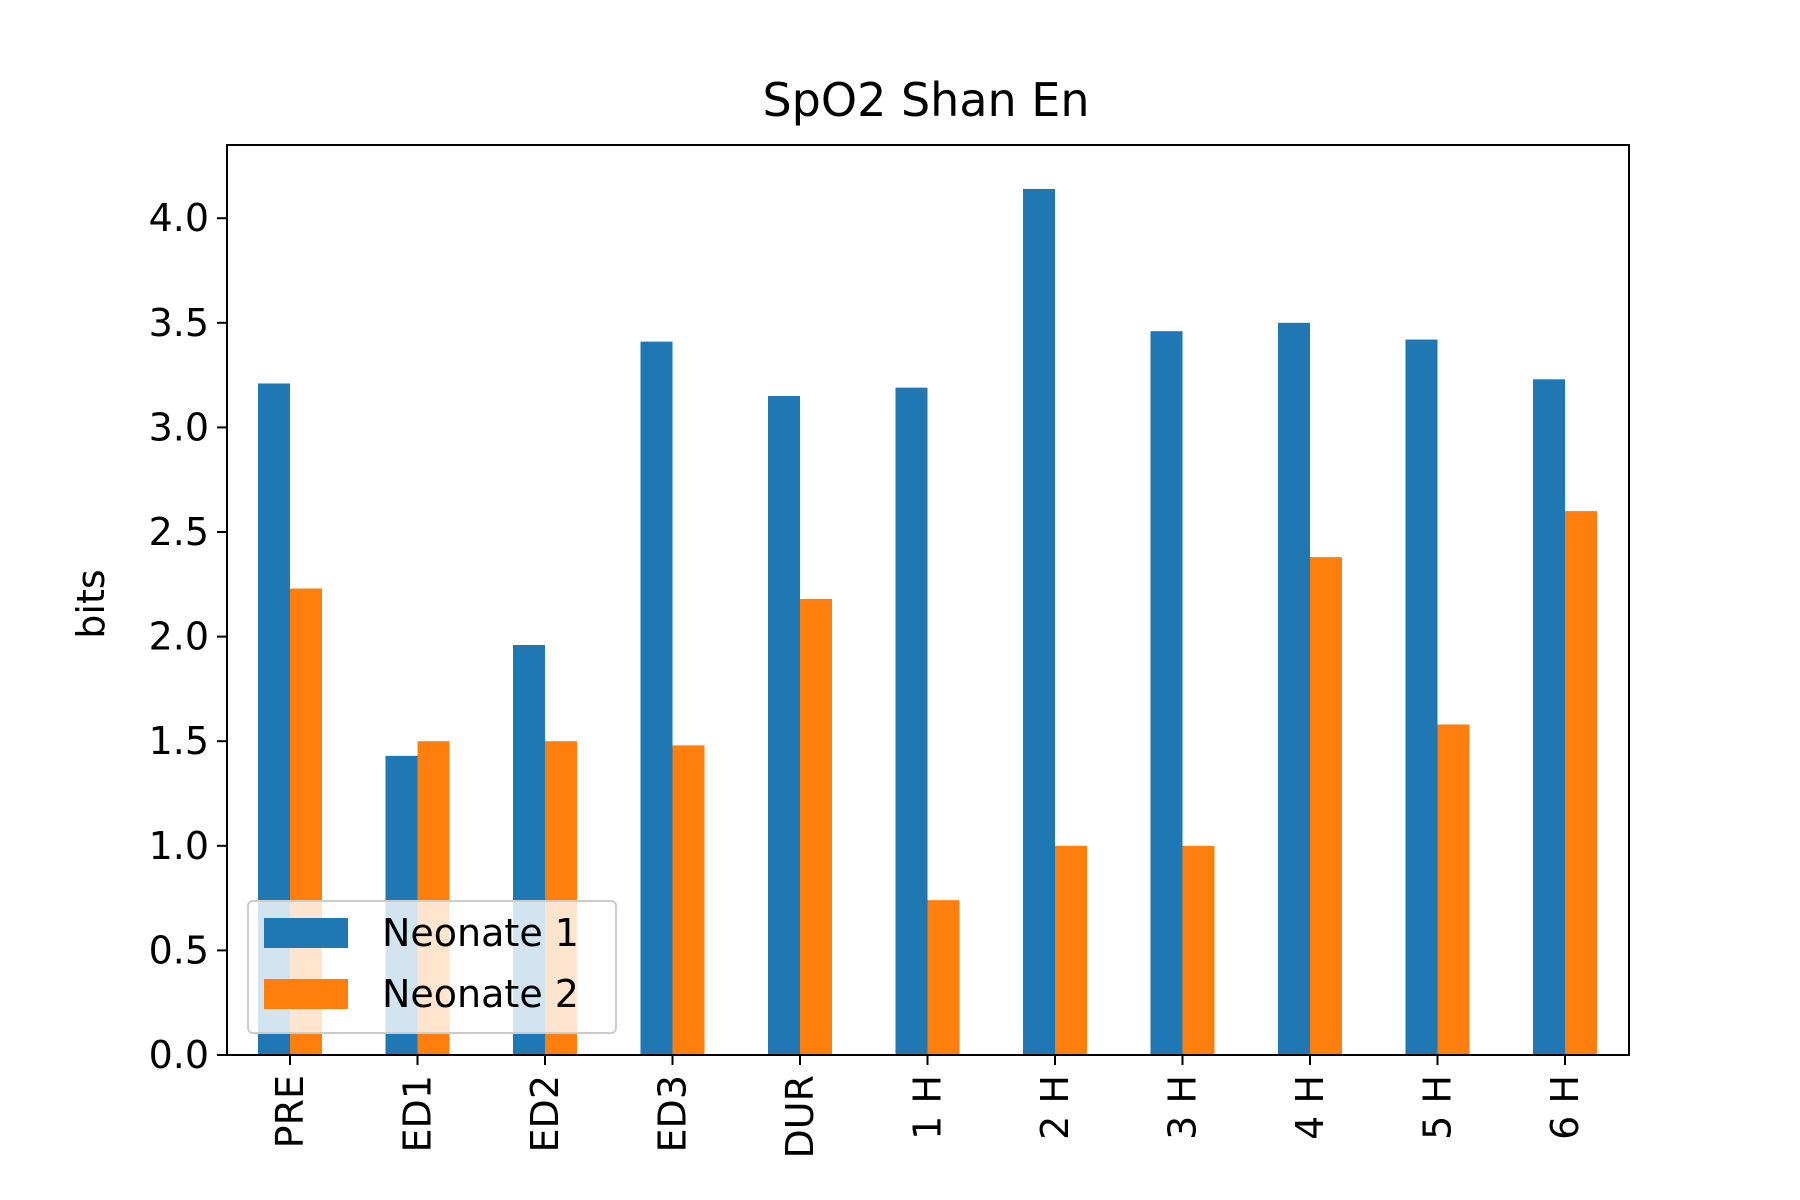 This screenshot has width=1800, height=1200. Describe the element at coordinates (306, 933) in the screenshot. I see `legend-swatch-neonate1` at that location.